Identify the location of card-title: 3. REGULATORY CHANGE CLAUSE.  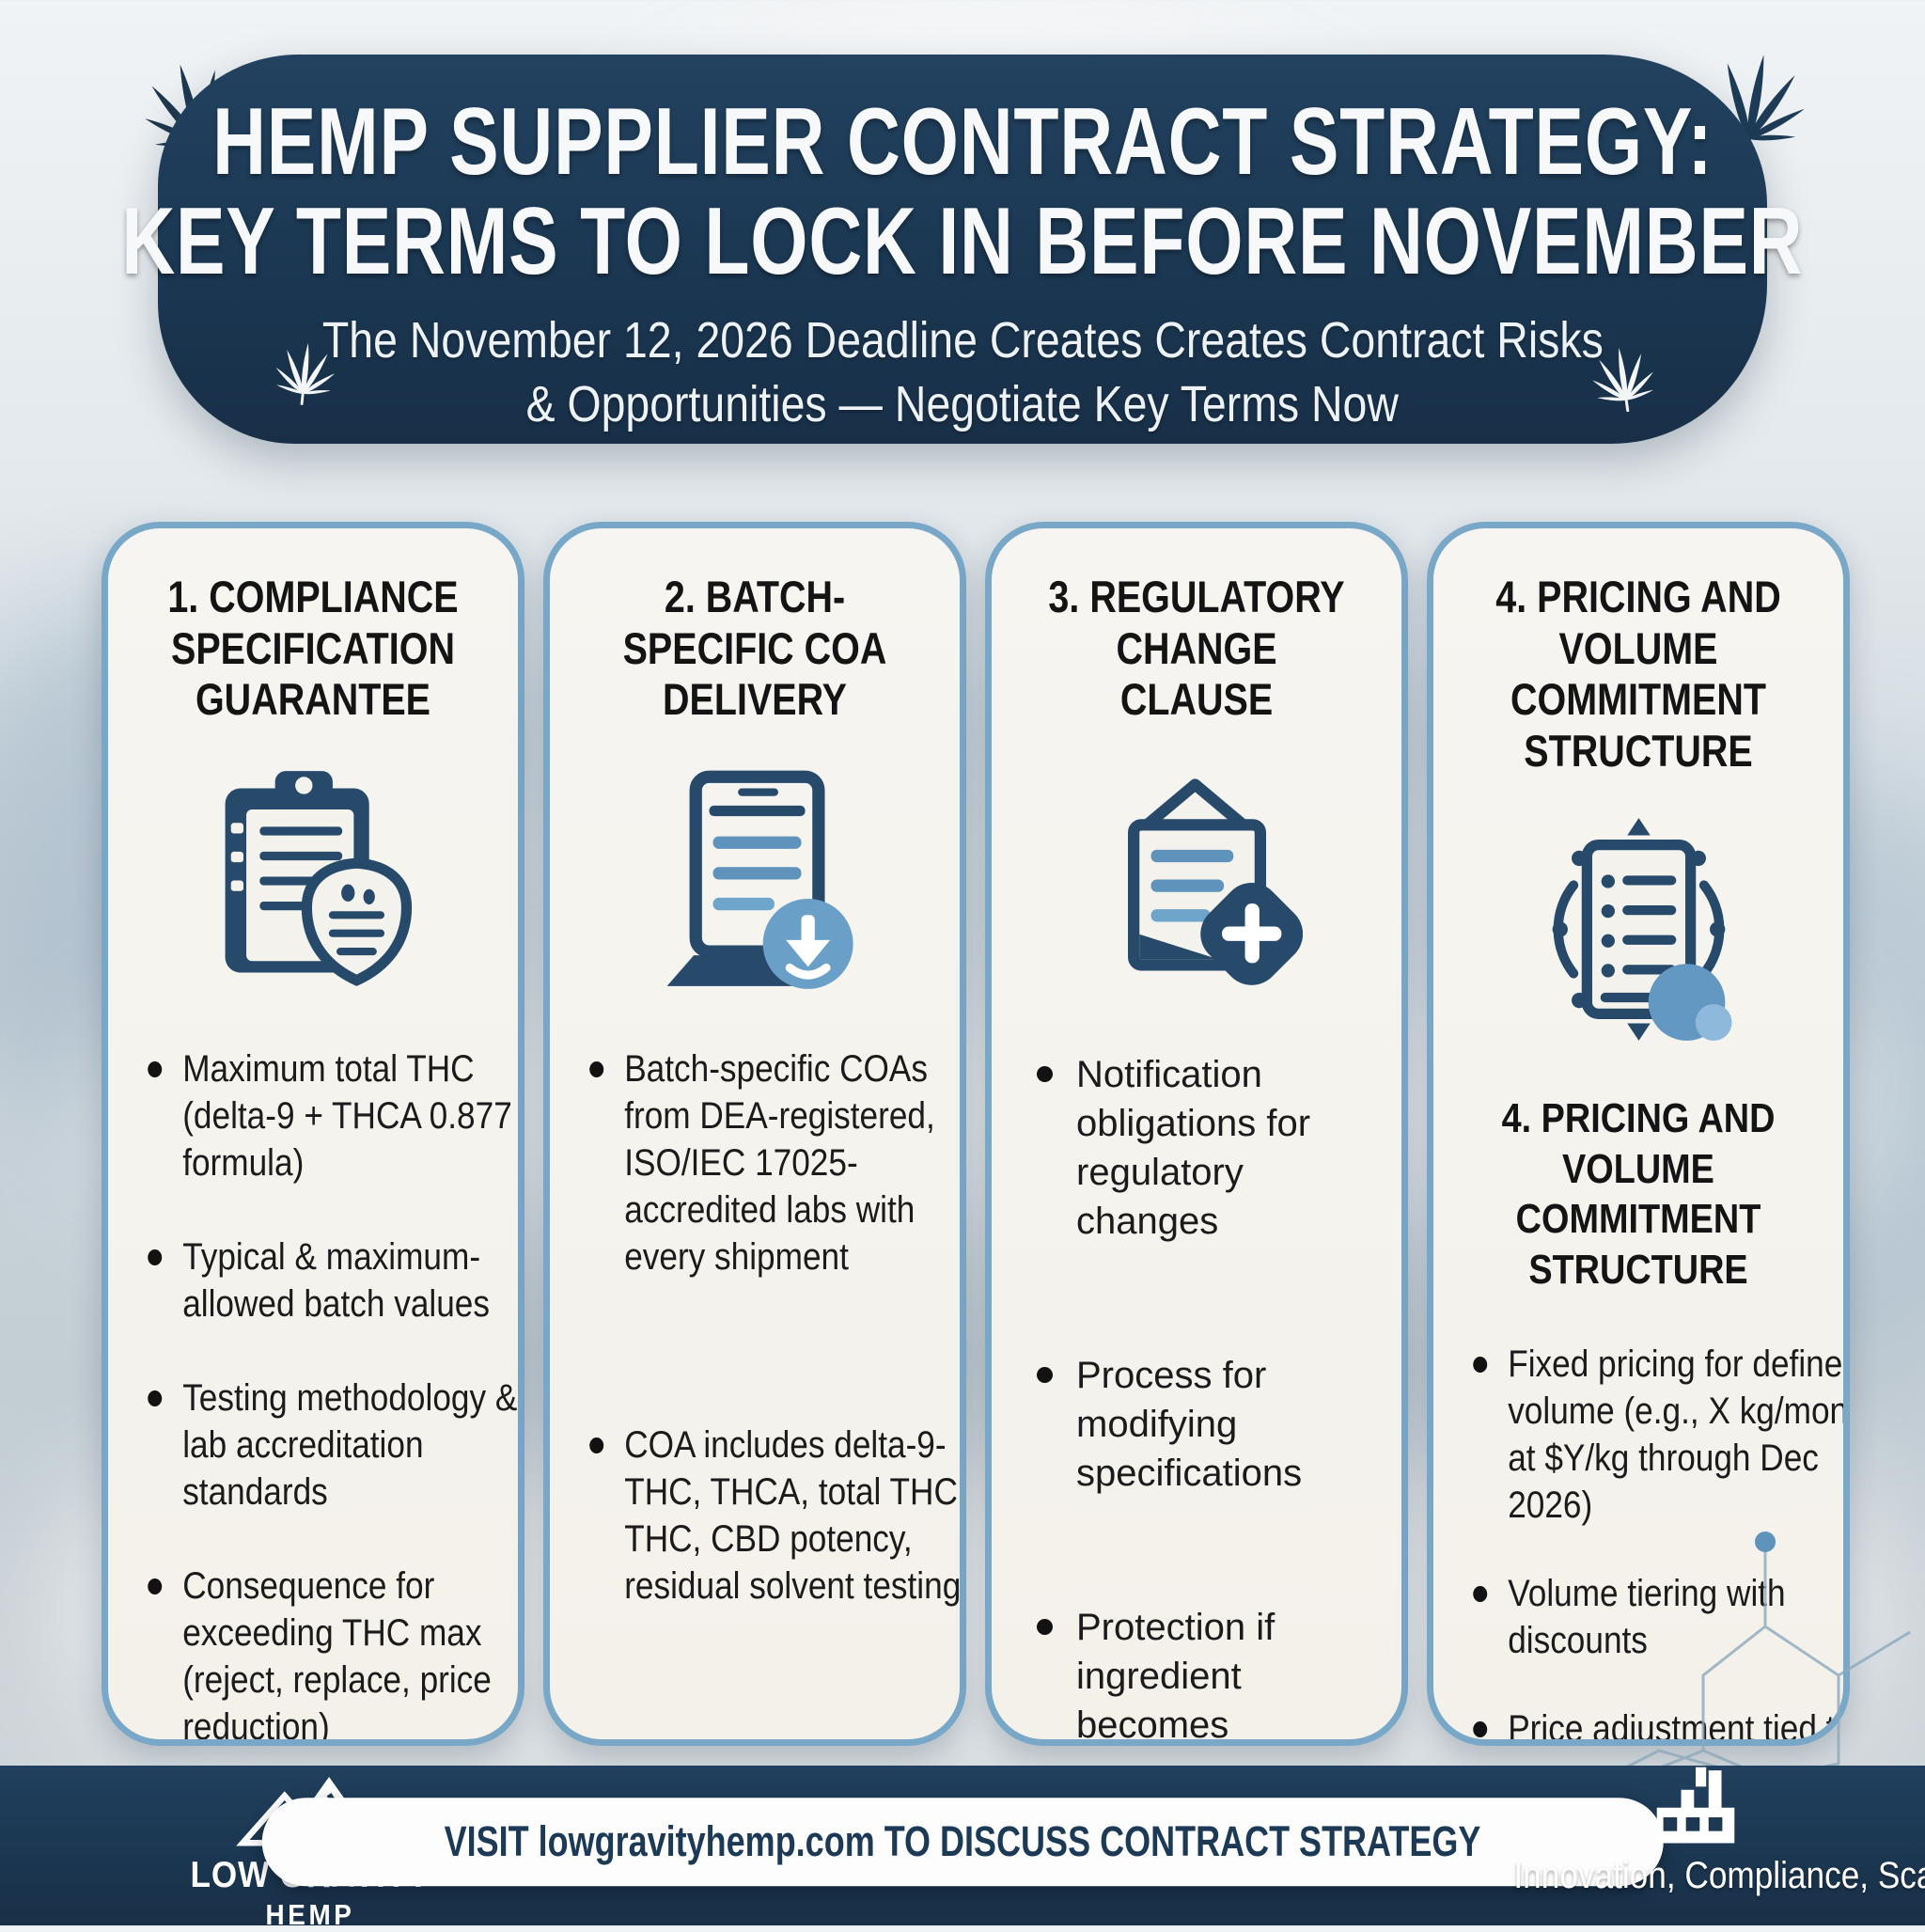
(1196, 649).